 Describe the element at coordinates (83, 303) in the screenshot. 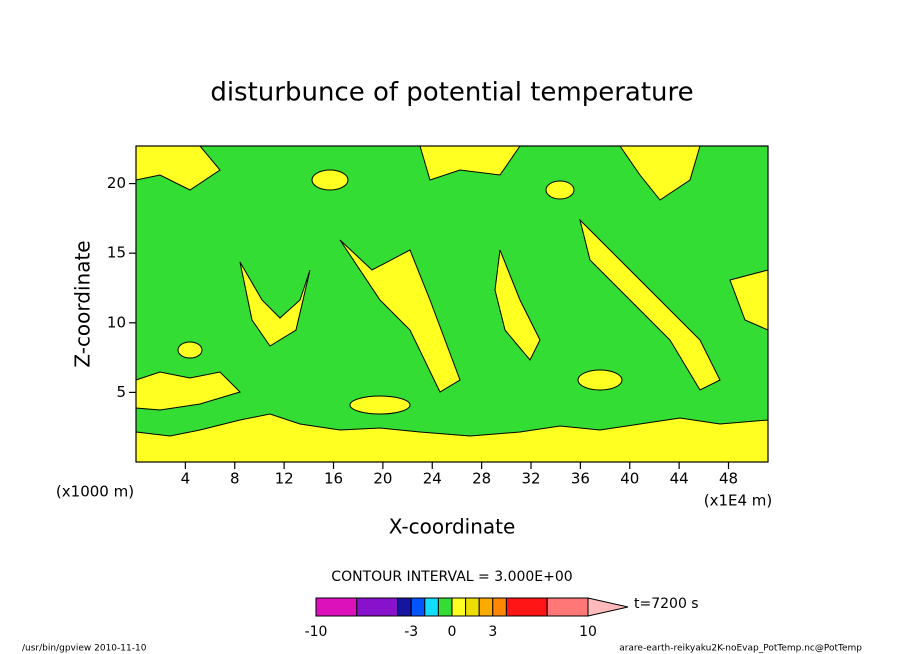

I see `y-axis-label: Z-coordinate` at that location.